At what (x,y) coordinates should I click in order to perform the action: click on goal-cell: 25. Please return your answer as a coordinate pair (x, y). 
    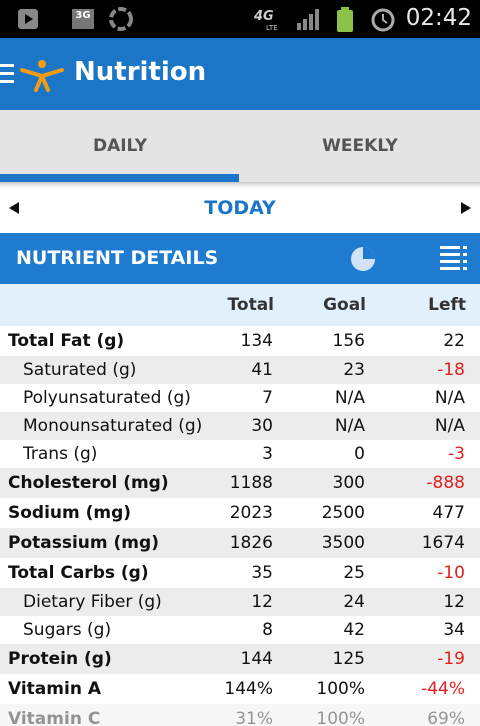
    Looking at the image, I should click on (354, 573).